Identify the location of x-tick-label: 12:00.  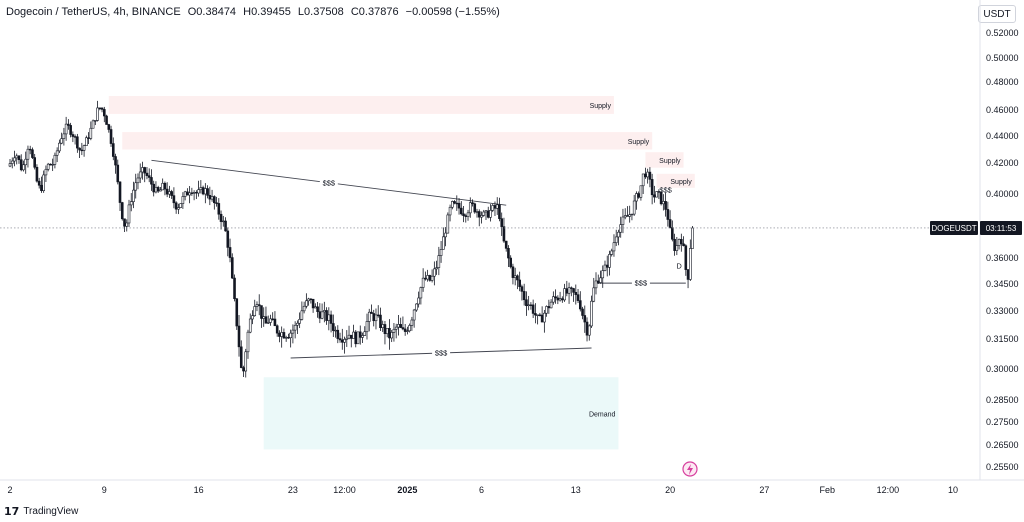
(888, 490).